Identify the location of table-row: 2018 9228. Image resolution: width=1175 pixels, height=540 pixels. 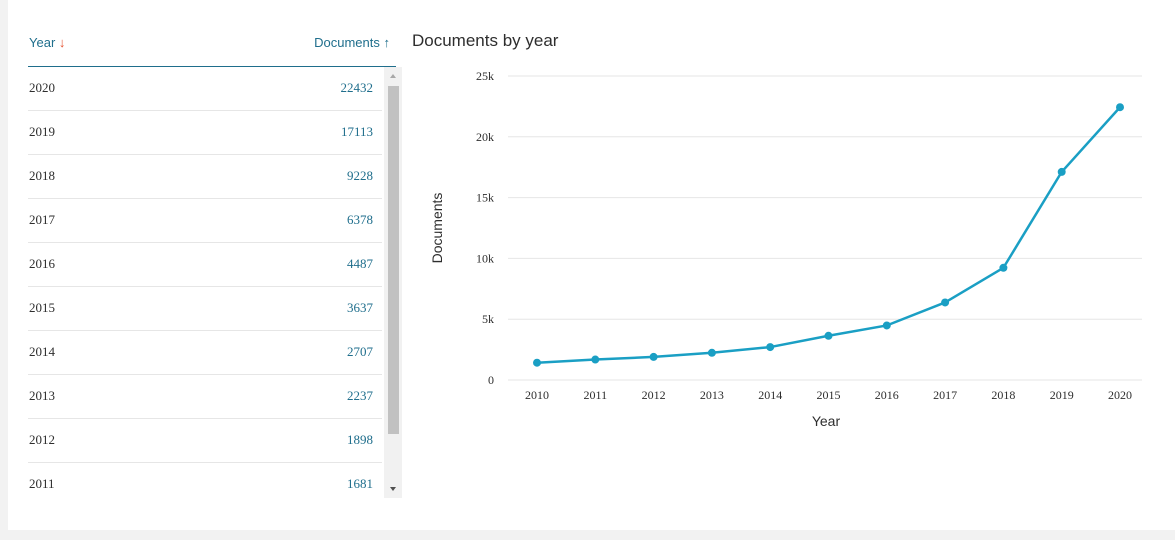
(205, 177).